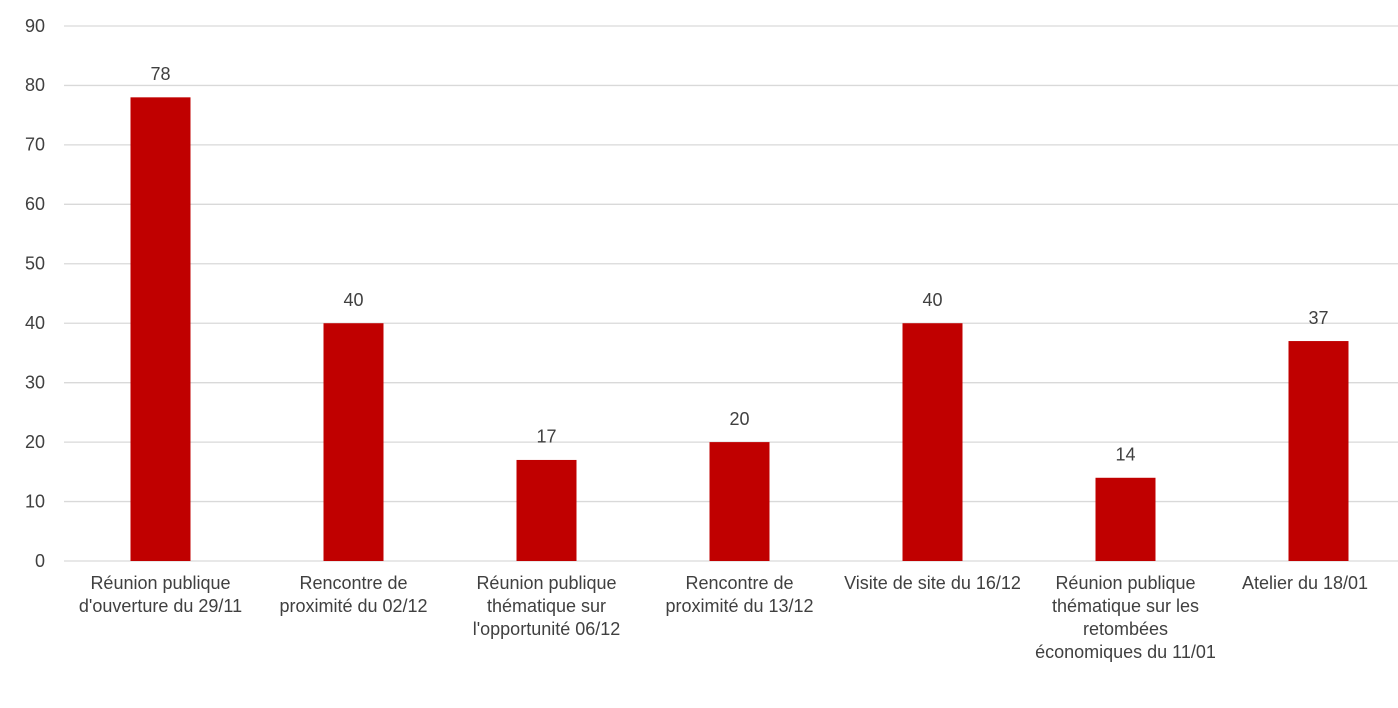 Image resolution: width=1398 pixels, height=708 pixels. Describe the element at coordinates (160, 594) in the screenshot. I see `x-tick-label: Réunion publique d'ouverture du 29/11` at that location.